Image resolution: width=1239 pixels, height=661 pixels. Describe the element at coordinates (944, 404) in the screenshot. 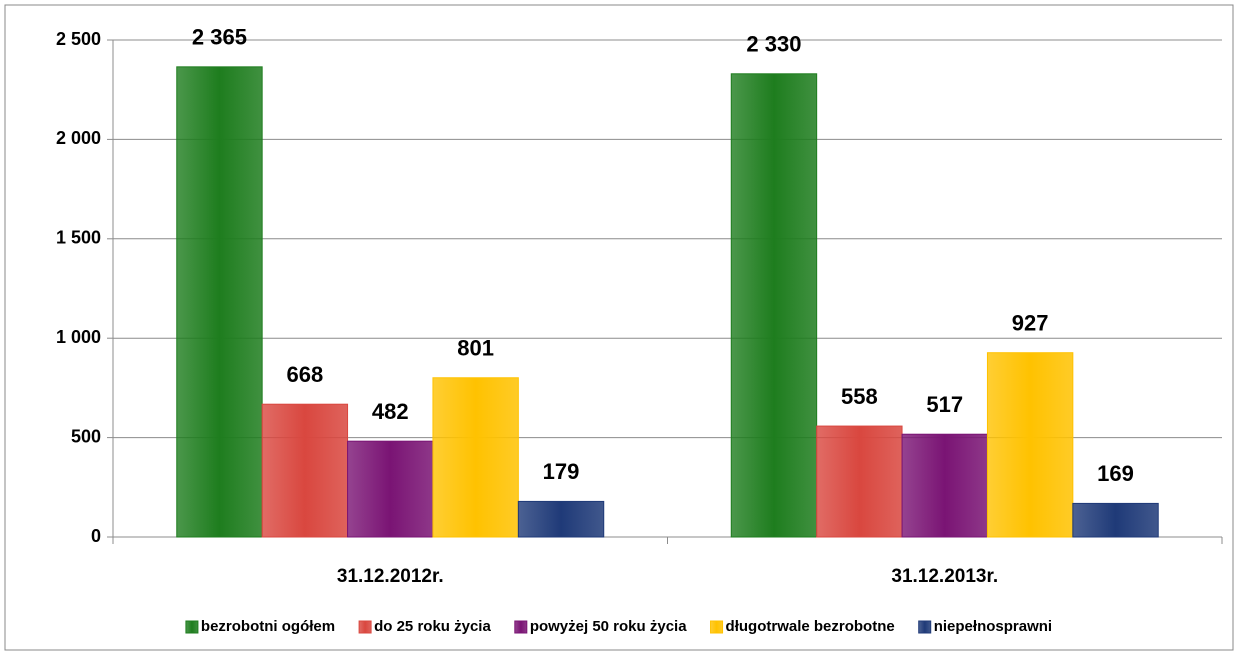

I see `data-label: 517` at that location.